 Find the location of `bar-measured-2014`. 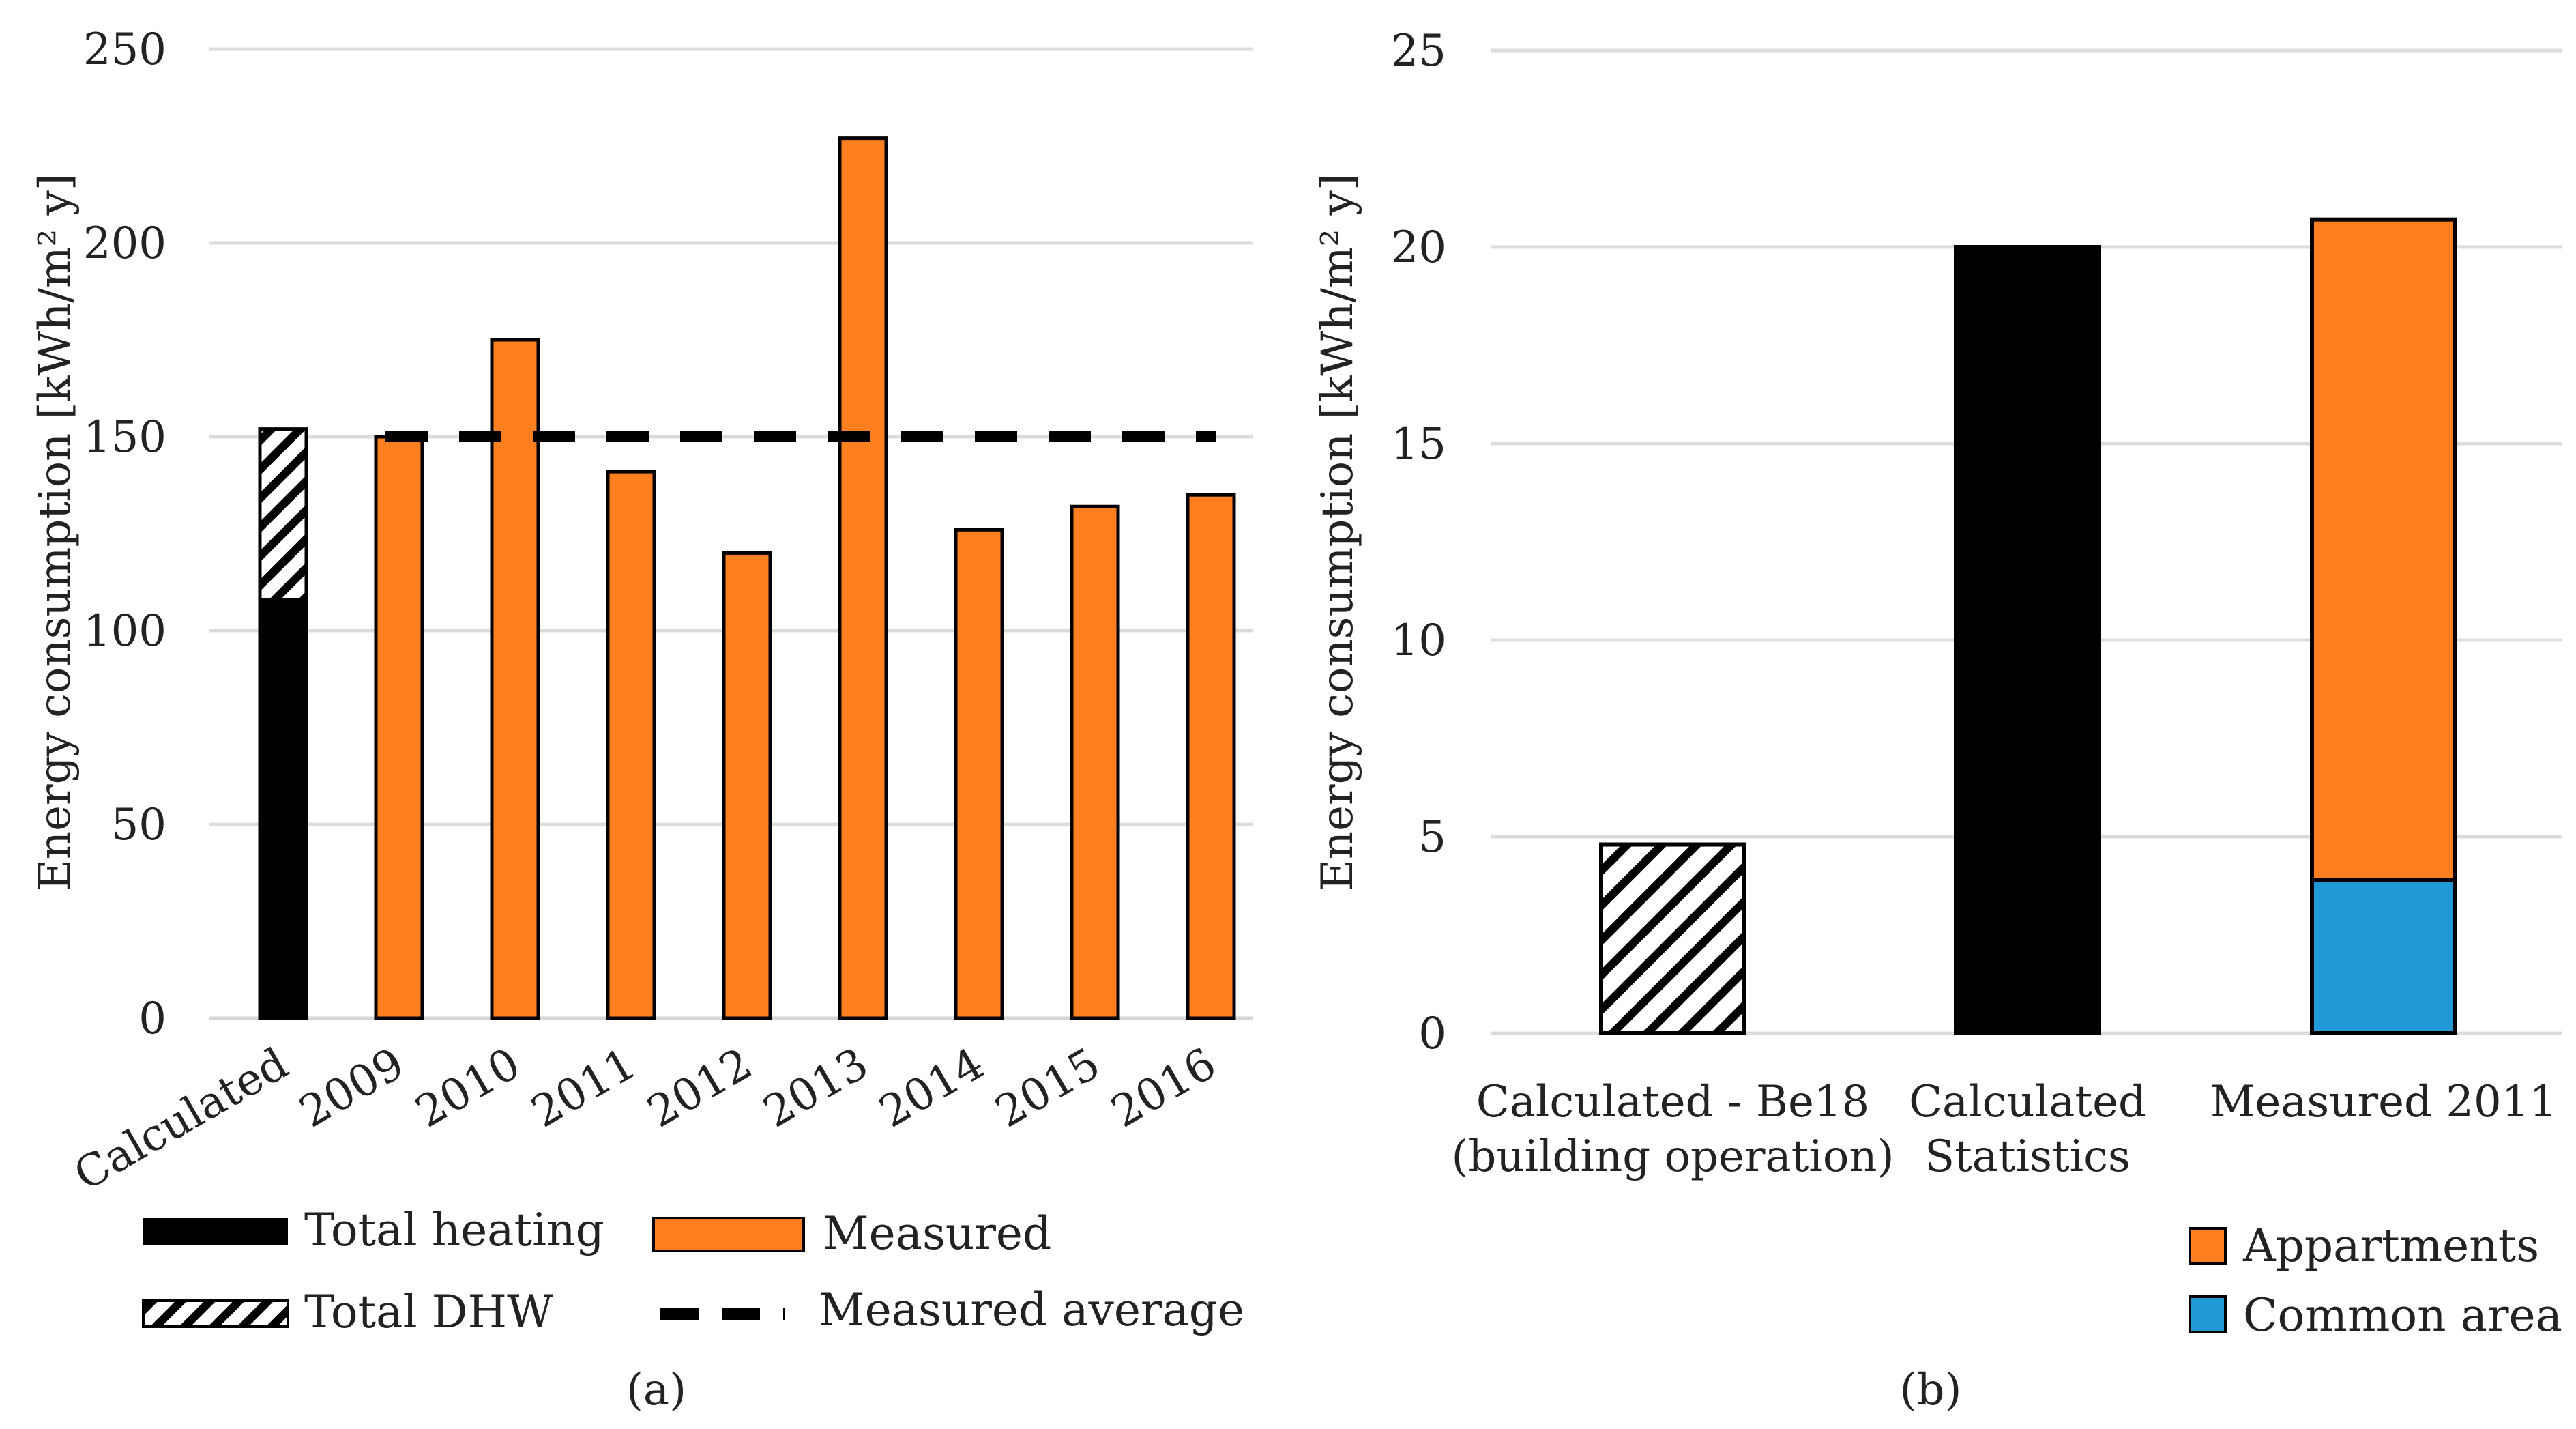

bar-measured-2014 is located at coordinates (979, 774).